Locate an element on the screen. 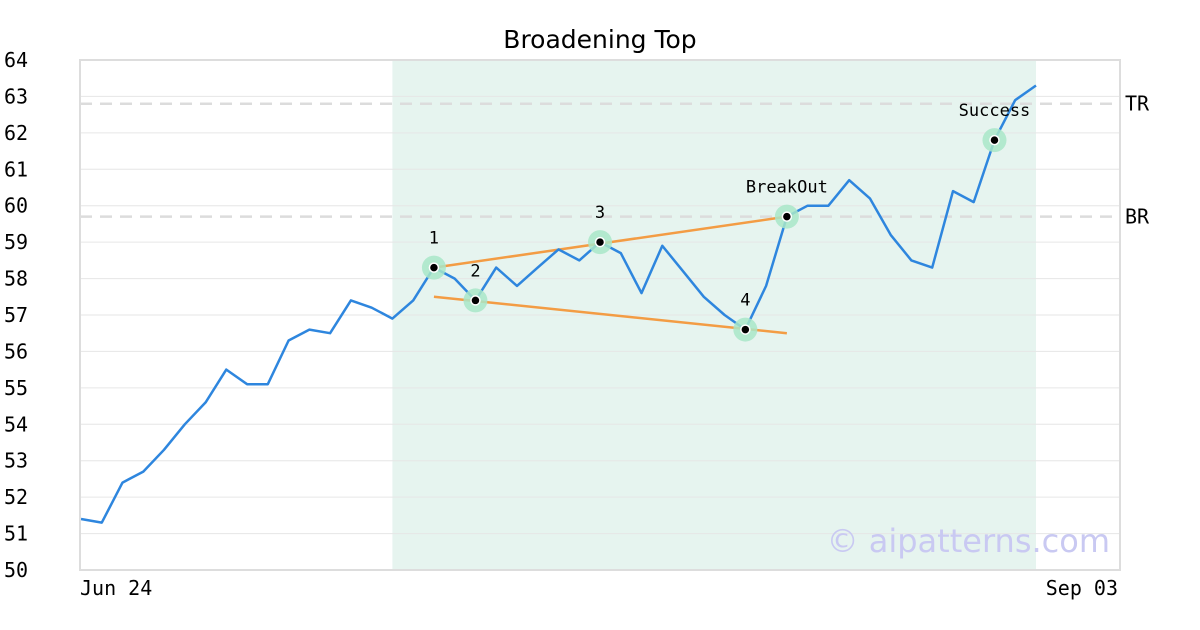  y-tick-label: 62 is located at coordinates (16, 133).